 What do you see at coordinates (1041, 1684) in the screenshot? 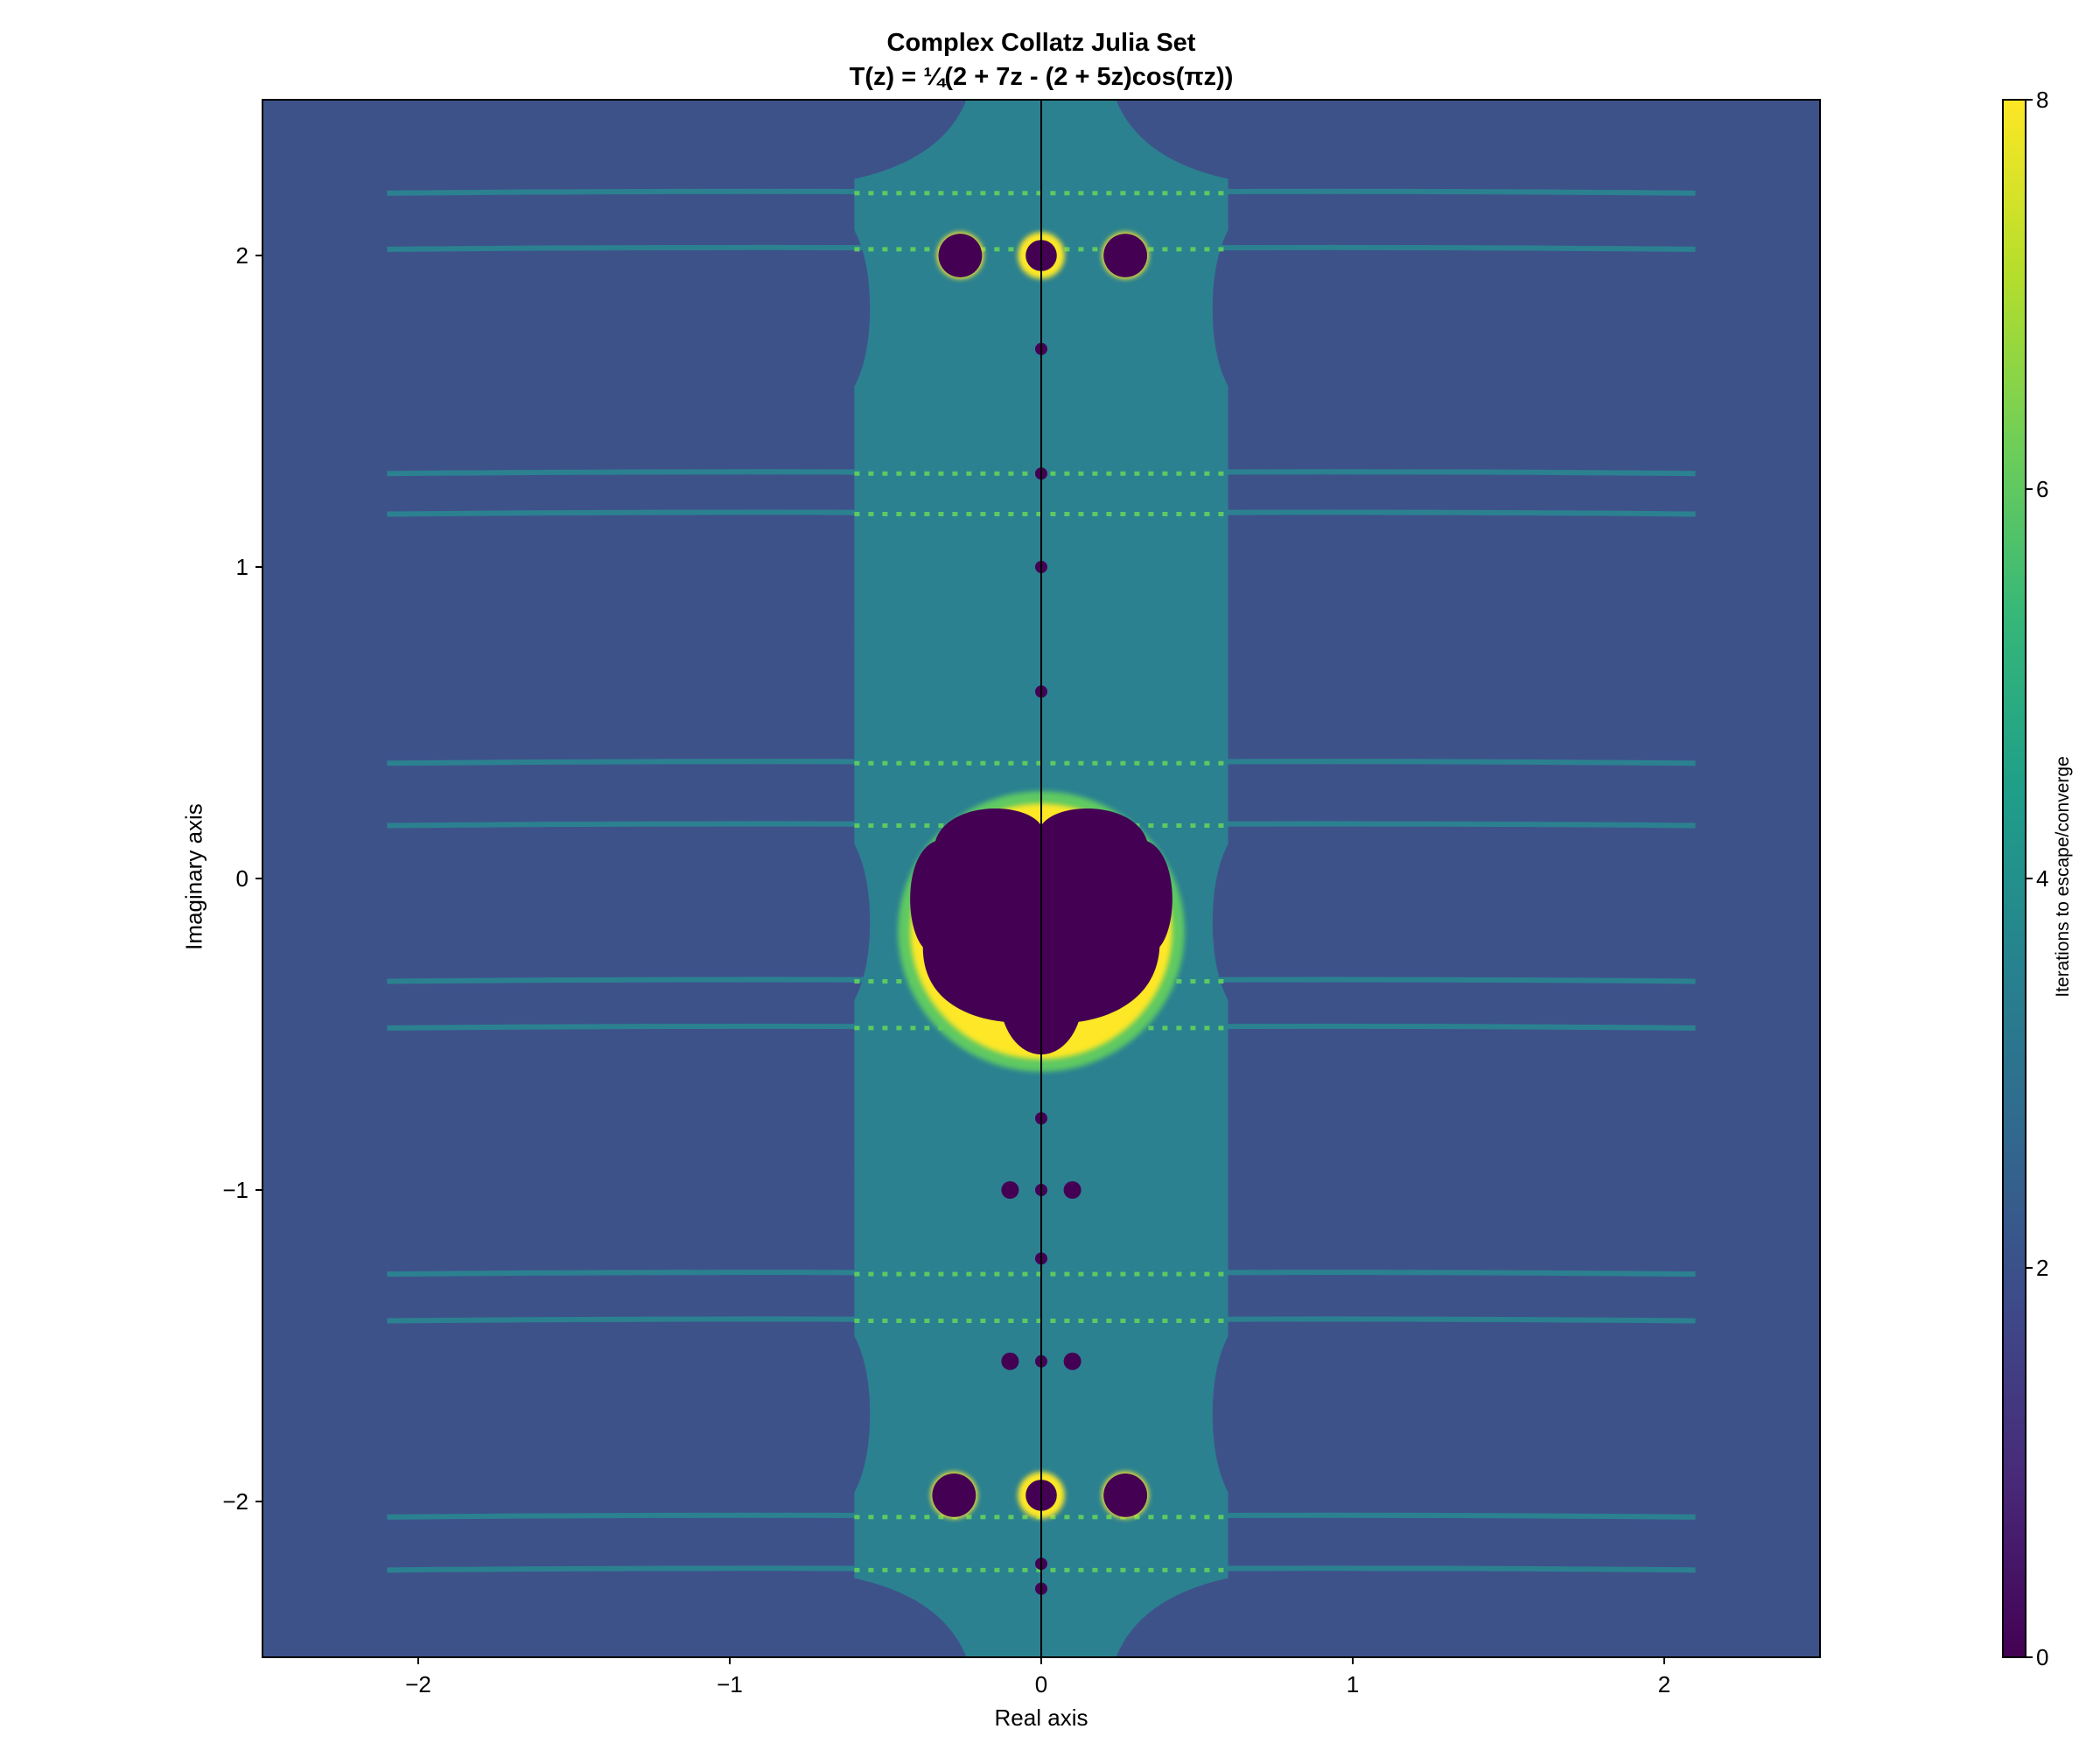
I see `x-tick-label: 0` at bounding box center [1041, 1684].